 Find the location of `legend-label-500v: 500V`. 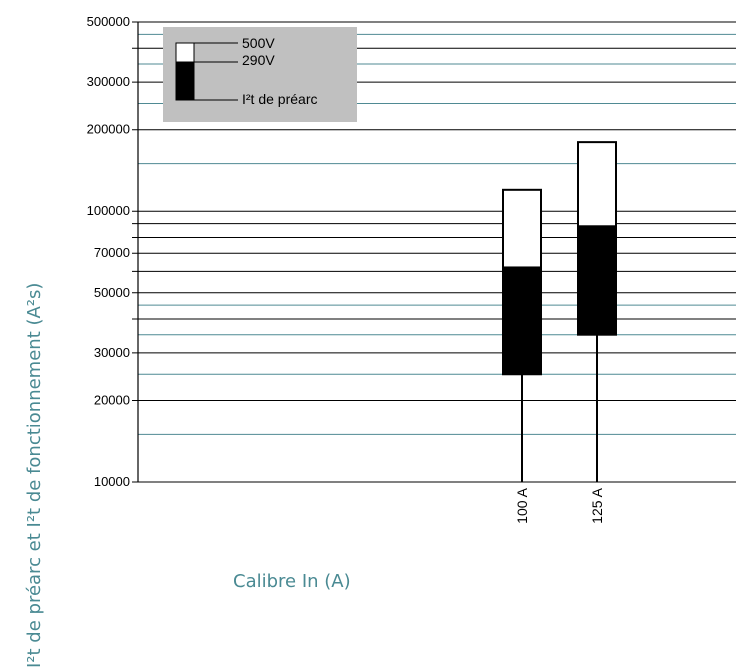

legend-label-500v: 500V is located at coordinates (258, 43).